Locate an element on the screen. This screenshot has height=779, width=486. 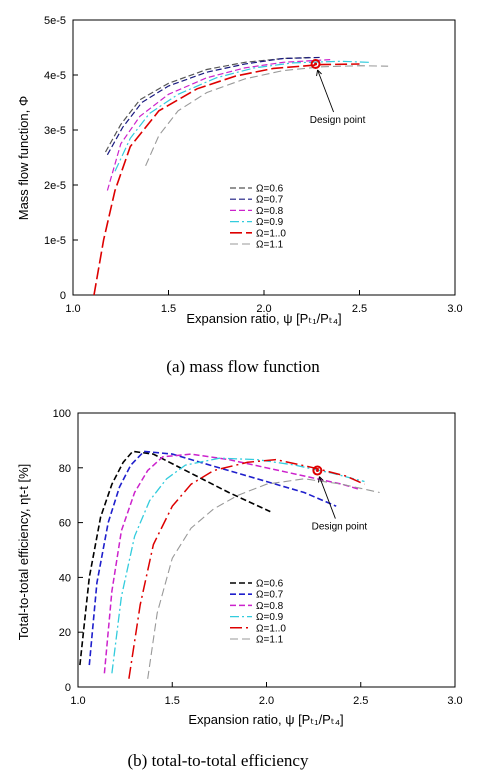
y-tick-label: 2e-5 is located at coordinates (55, 186).